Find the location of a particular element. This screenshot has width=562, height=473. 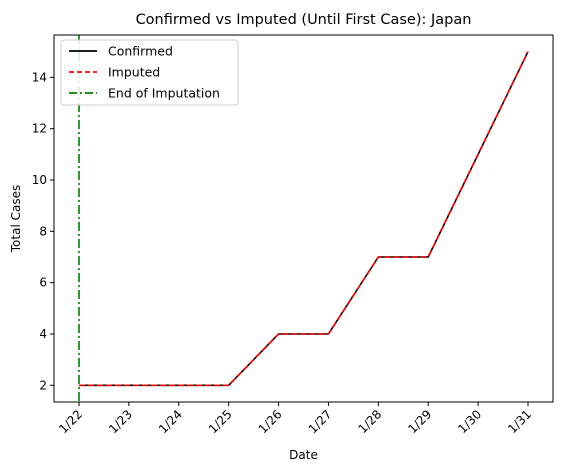

legend-label-imputed: Imputed is located at coordinates (134, 72).